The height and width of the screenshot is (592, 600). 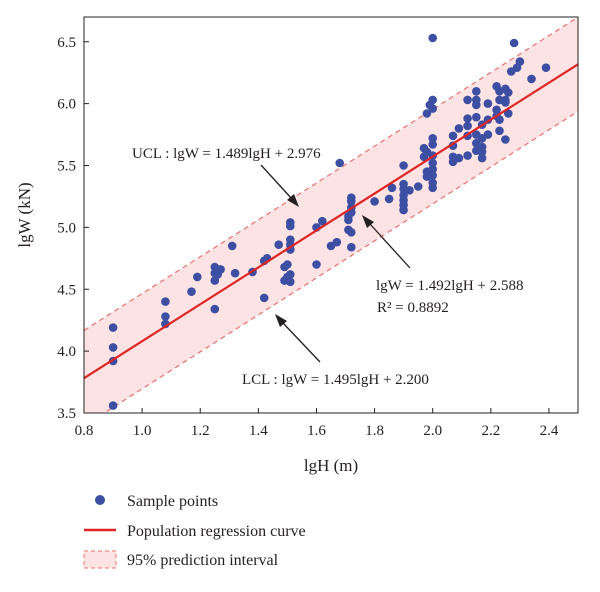 What do you see at coordinates (203, 560) in the screenshot?
I see `legend-label-band: 95% prediction interval` at bounding box center [203, 560].